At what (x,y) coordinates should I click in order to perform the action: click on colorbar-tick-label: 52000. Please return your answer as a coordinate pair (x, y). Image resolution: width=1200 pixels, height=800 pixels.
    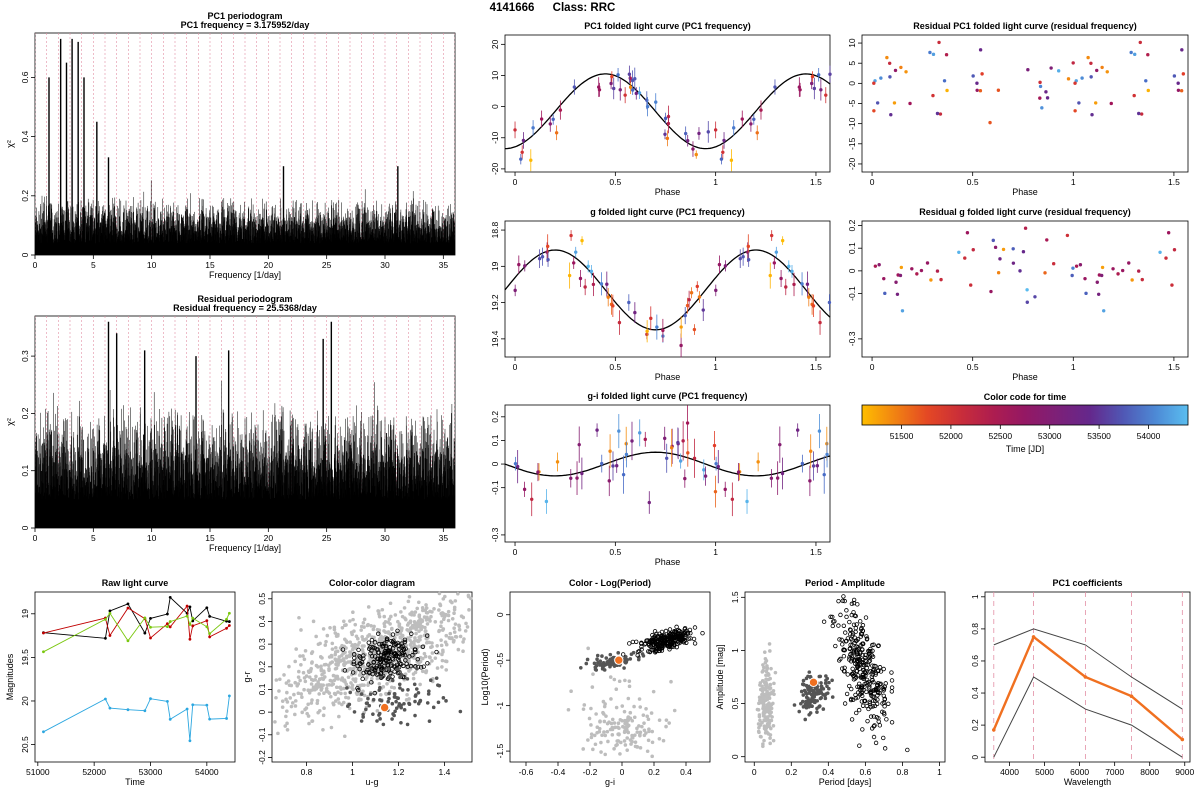
    Looking at the image, I should click on (951, 436).